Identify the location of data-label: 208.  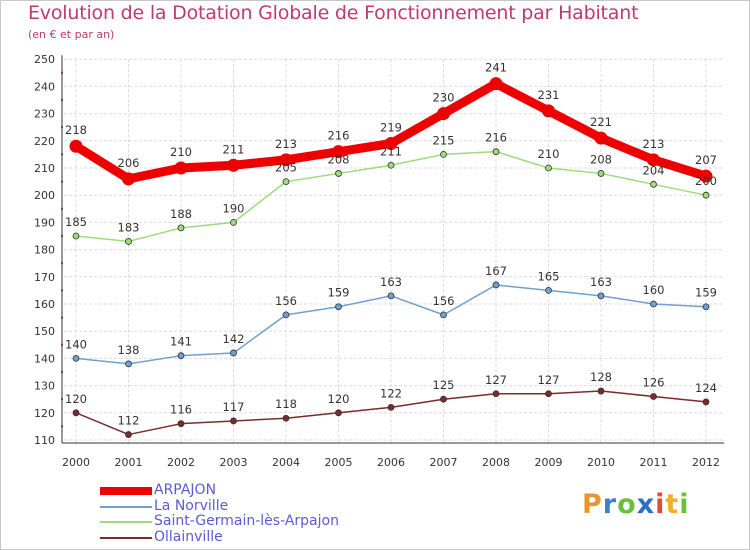
(601, 159).